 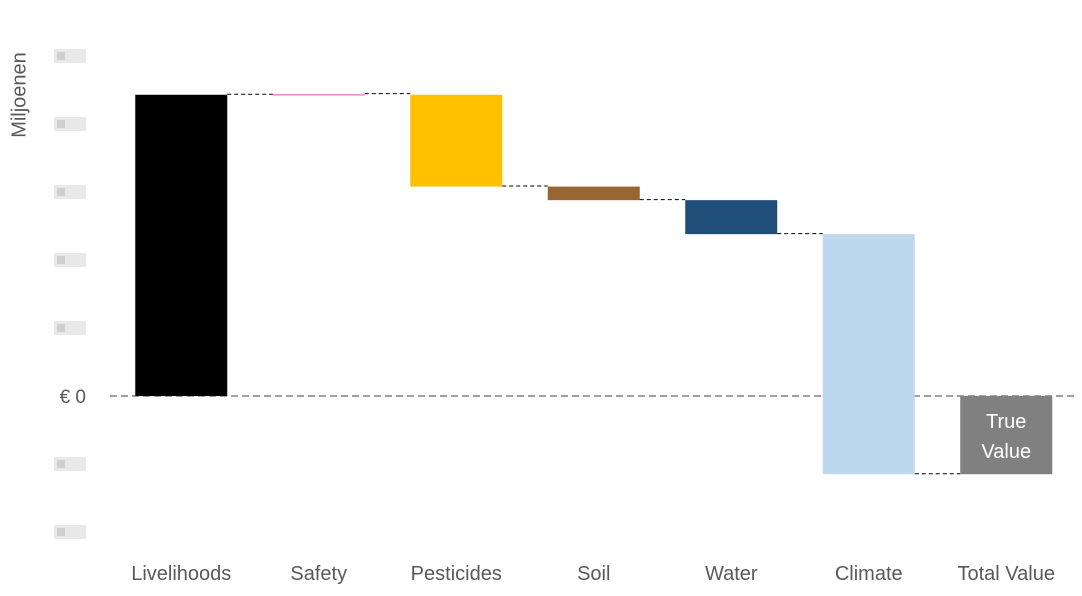 What do you see at coordinates (181, 574) in the screenshot?
I see `x-tick-label: Livelihoods` at bounding box center [181, 574].